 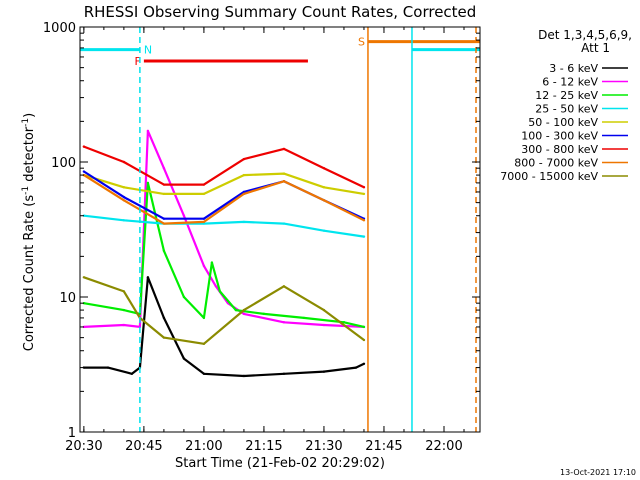 What do you see at coordinates (148, 50) in the screenshot?
I see `flag-label-n: N` at bounding box center [148, 50].